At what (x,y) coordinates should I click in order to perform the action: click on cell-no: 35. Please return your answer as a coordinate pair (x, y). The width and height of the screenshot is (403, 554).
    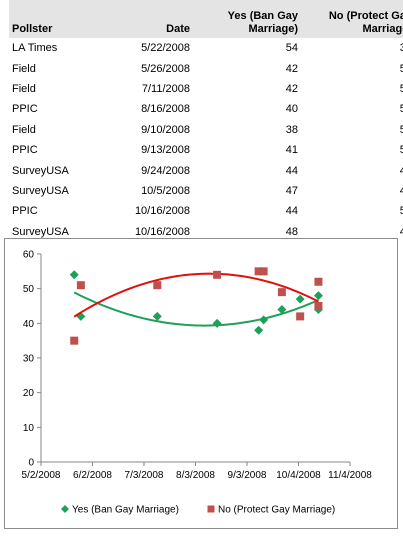
    Looking at the image, I should click on (401, 48).